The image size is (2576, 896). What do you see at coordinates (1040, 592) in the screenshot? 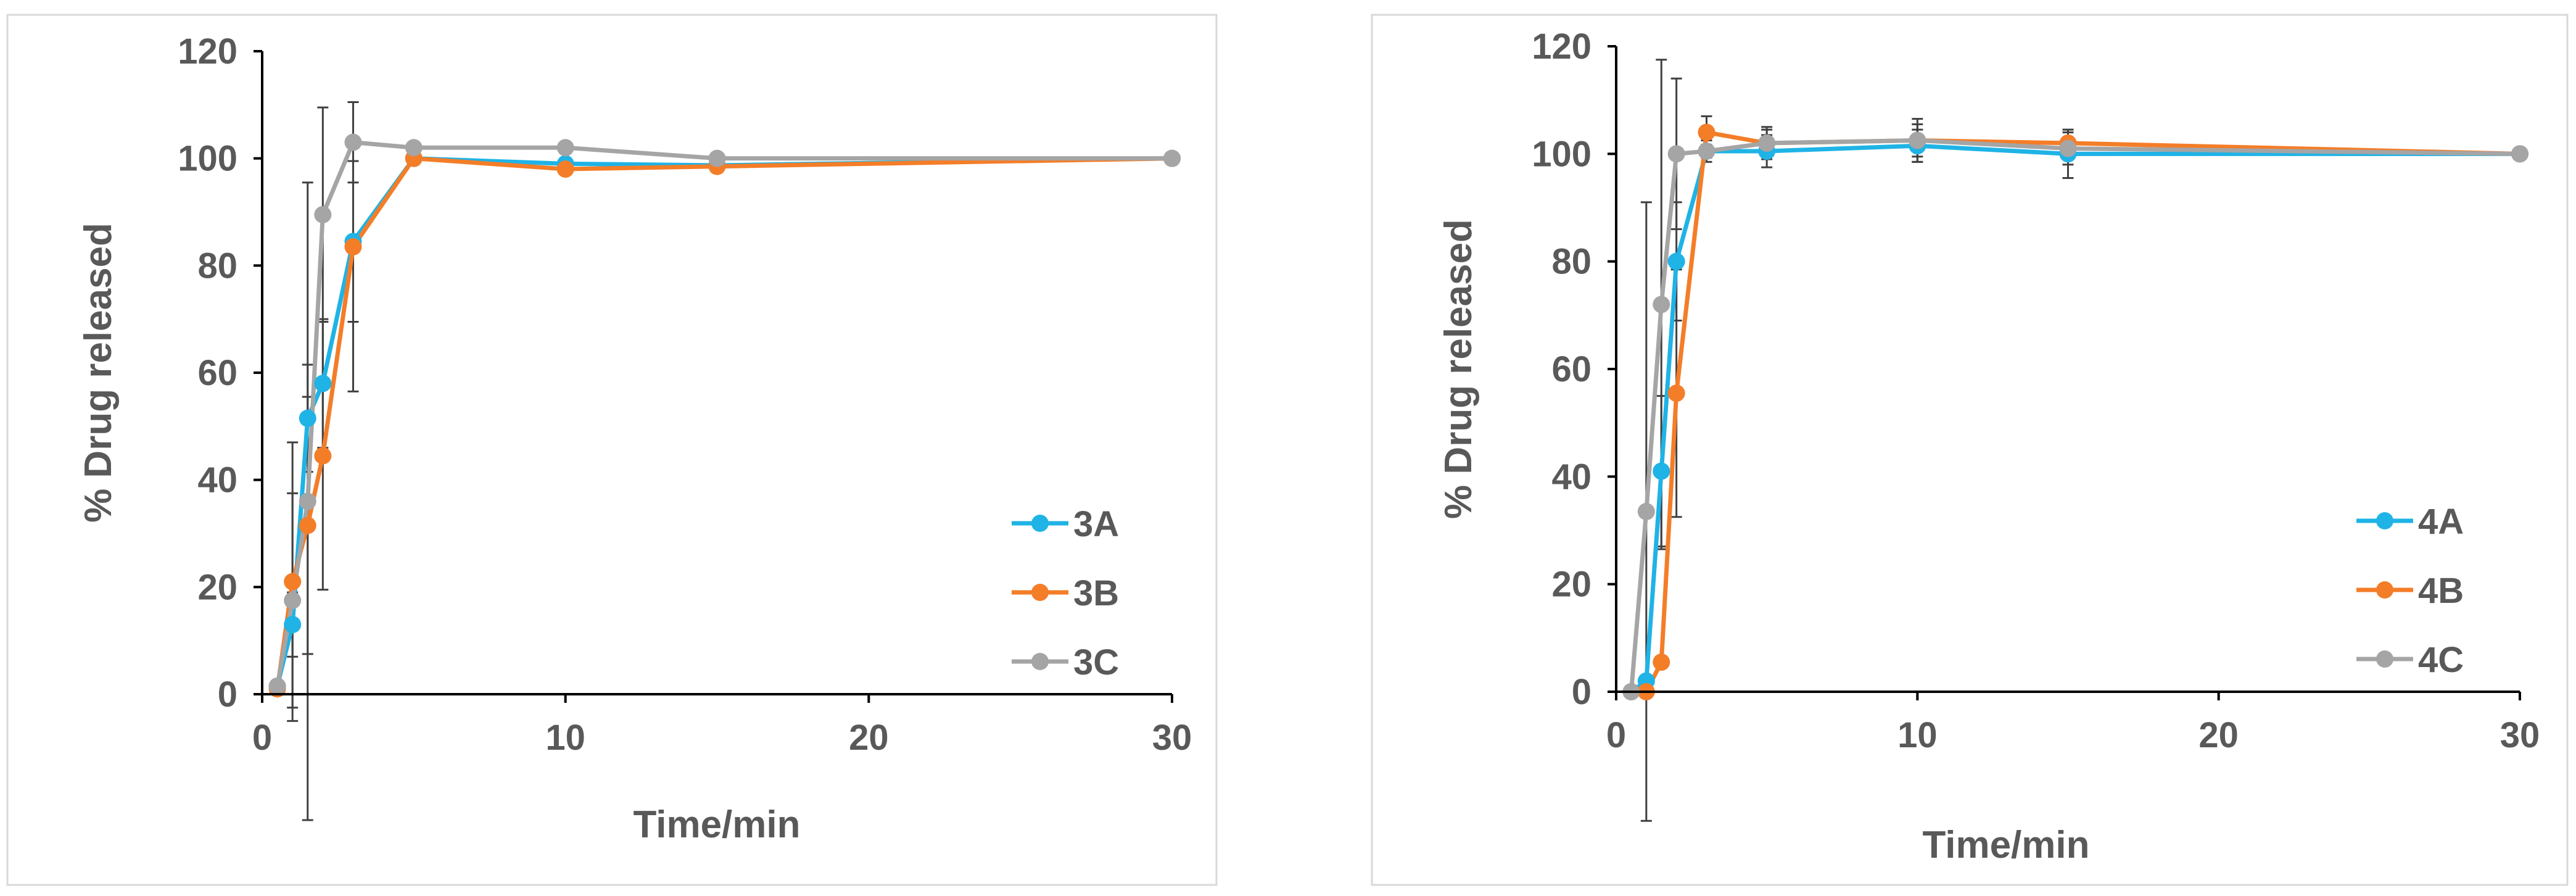
I see `legend-swatch-marker-3b` at bounding box center [1040, 592].